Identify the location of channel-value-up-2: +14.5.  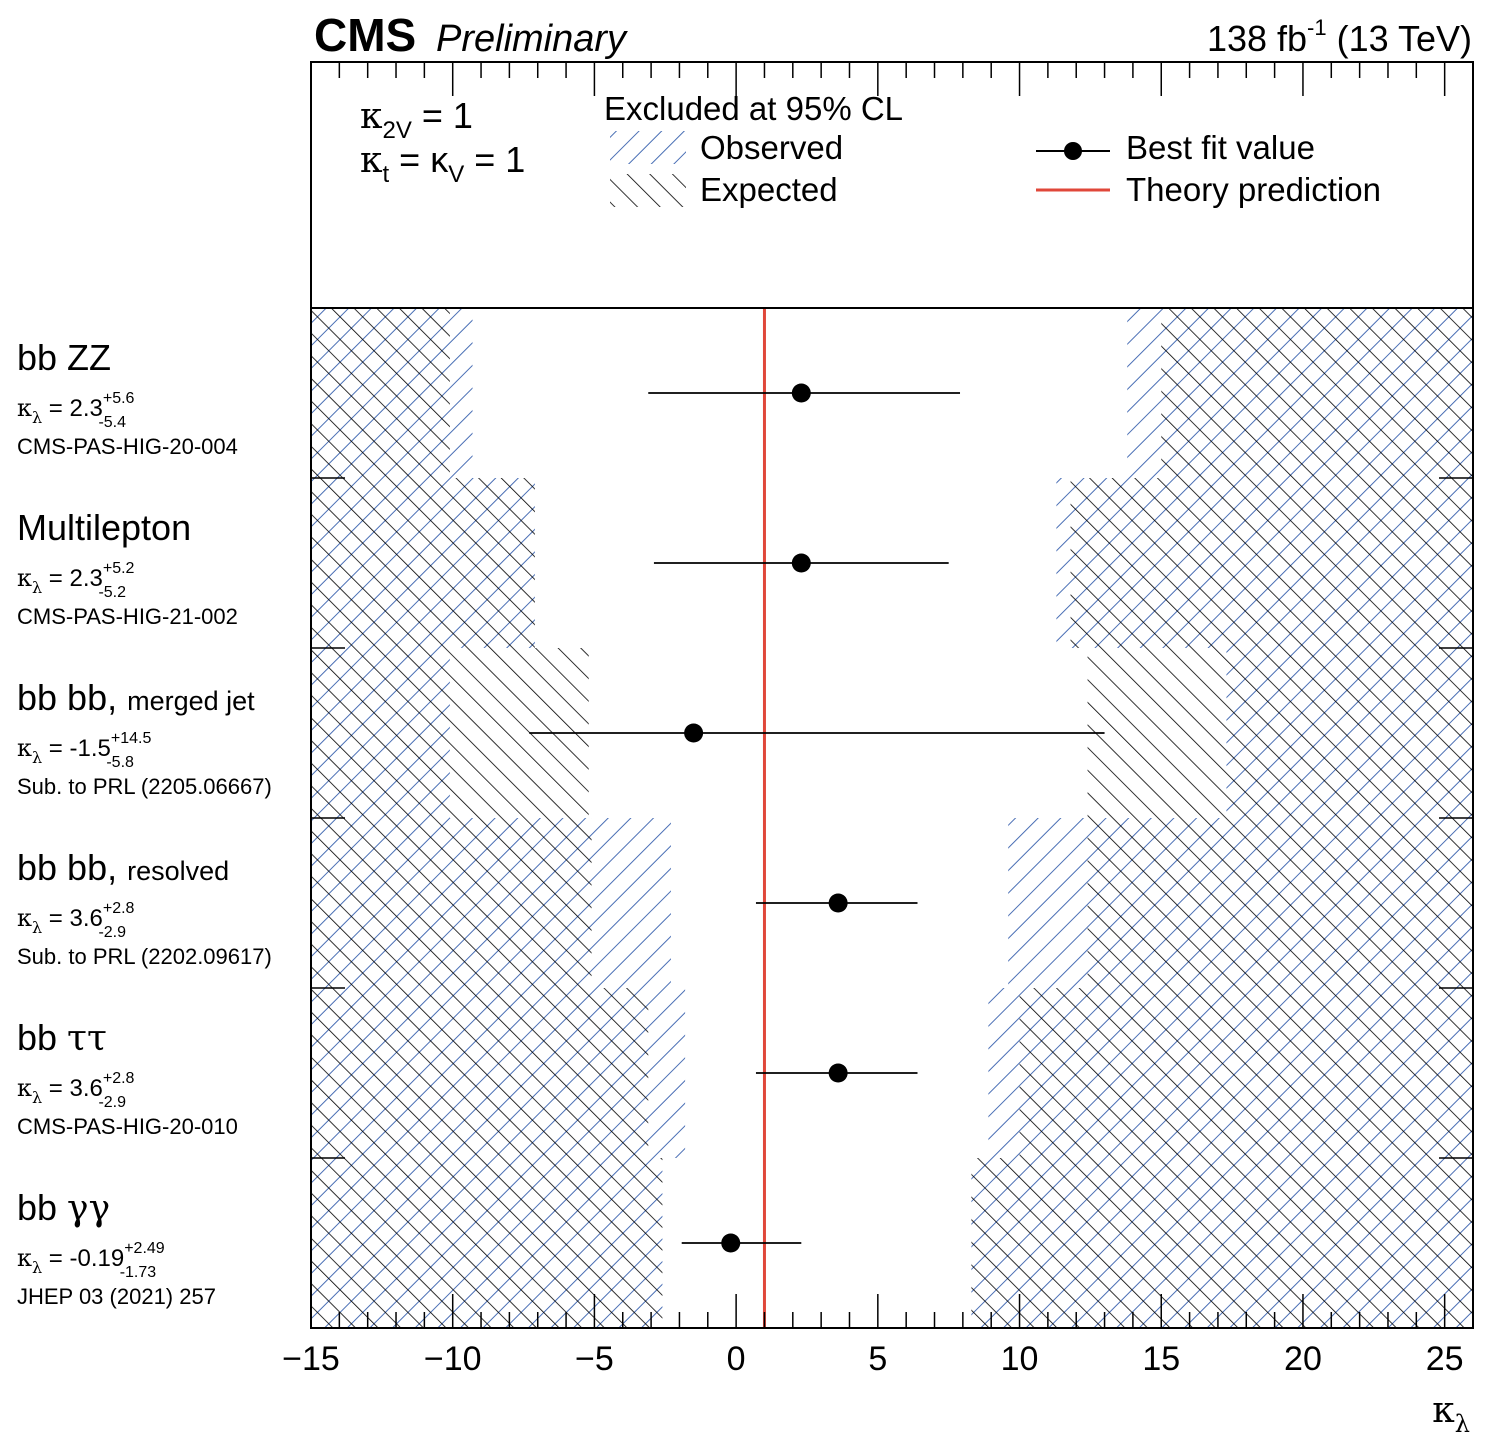
(131, 738).